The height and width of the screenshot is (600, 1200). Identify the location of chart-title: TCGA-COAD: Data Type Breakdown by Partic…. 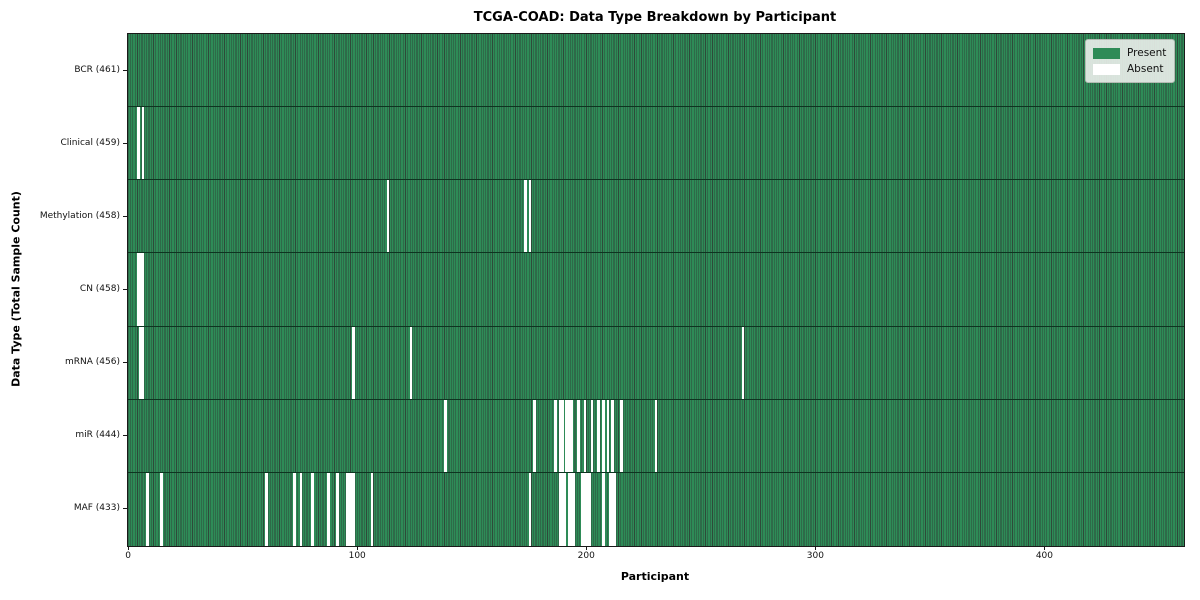
(655, 17).